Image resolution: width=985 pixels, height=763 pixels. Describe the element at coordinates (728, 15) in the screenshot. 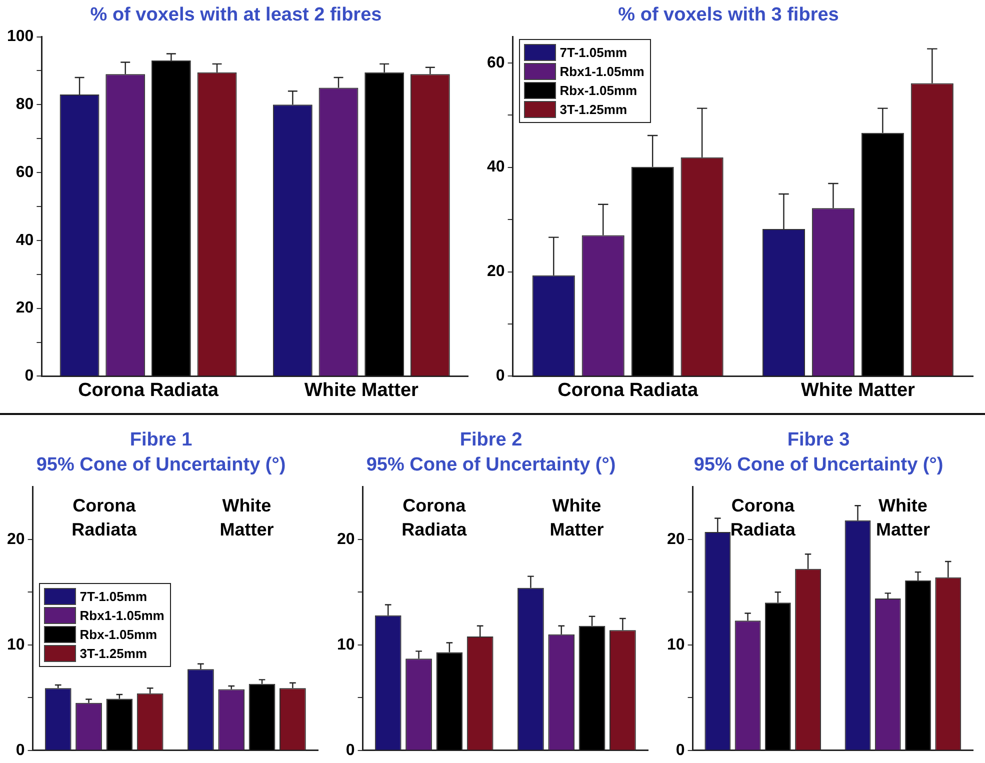

I see `chart-title: % of voxels with 3 fibres` at that location.